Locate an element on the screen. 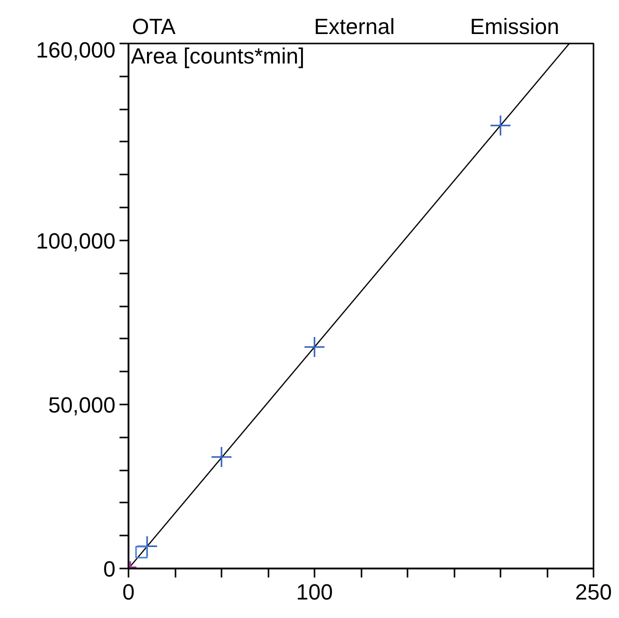 The image size is (619, 618). y-tick-label: 160,000 is located at coordinates (76, 50).